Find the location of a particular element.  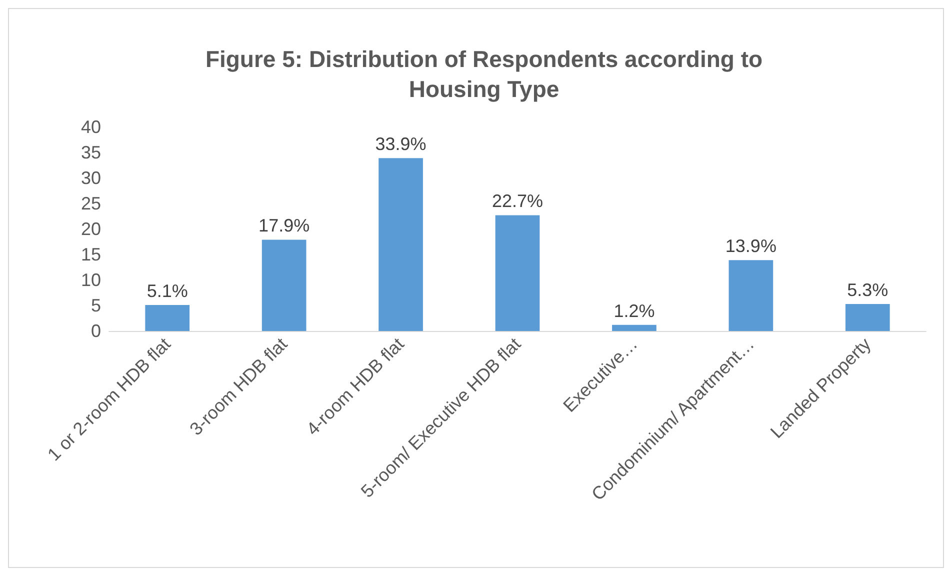

data-label: 22.7% is located at coordinates (518, 201).